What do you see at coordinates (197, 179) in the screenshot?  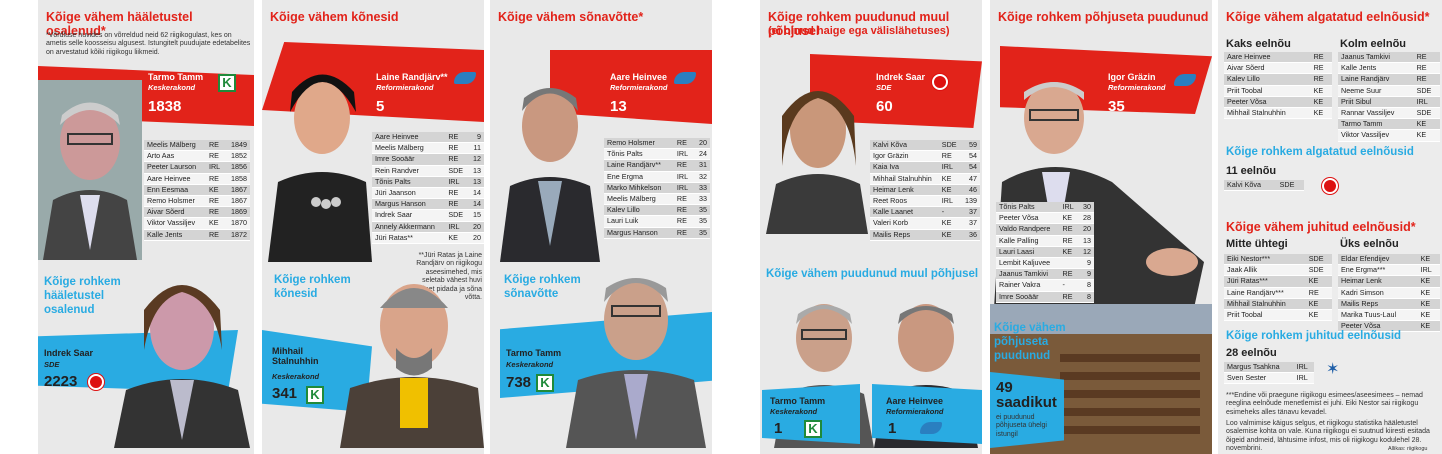 I see `table-row: Aare Heinvee RE 1858` at bounding box center [197, 179].